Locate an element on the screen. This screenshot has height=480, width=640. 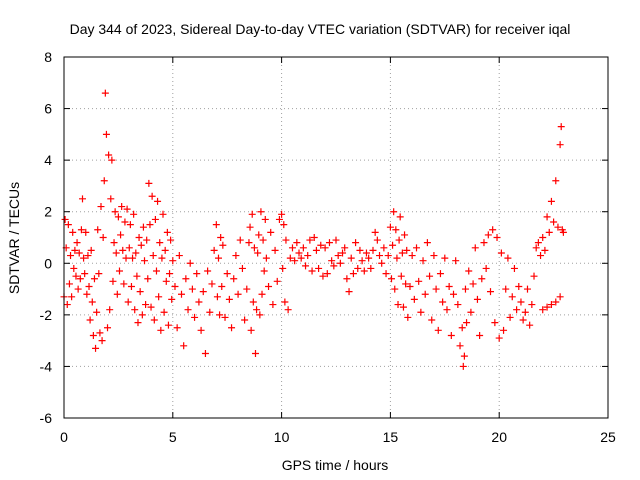
x-tick-label: 20 is located at coordinates (499, 437).